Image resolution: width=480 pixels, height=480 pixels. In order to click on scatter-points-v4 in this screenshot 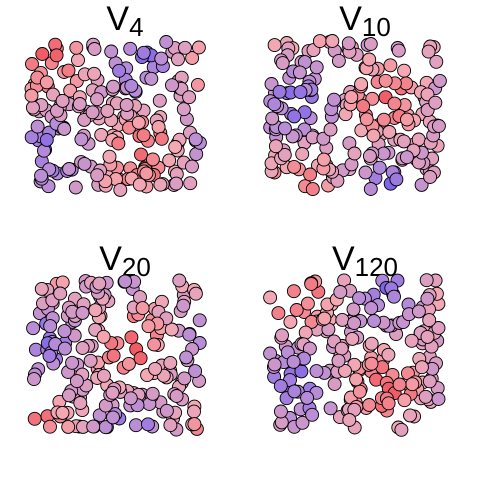, I will do `click(115, 116)`.